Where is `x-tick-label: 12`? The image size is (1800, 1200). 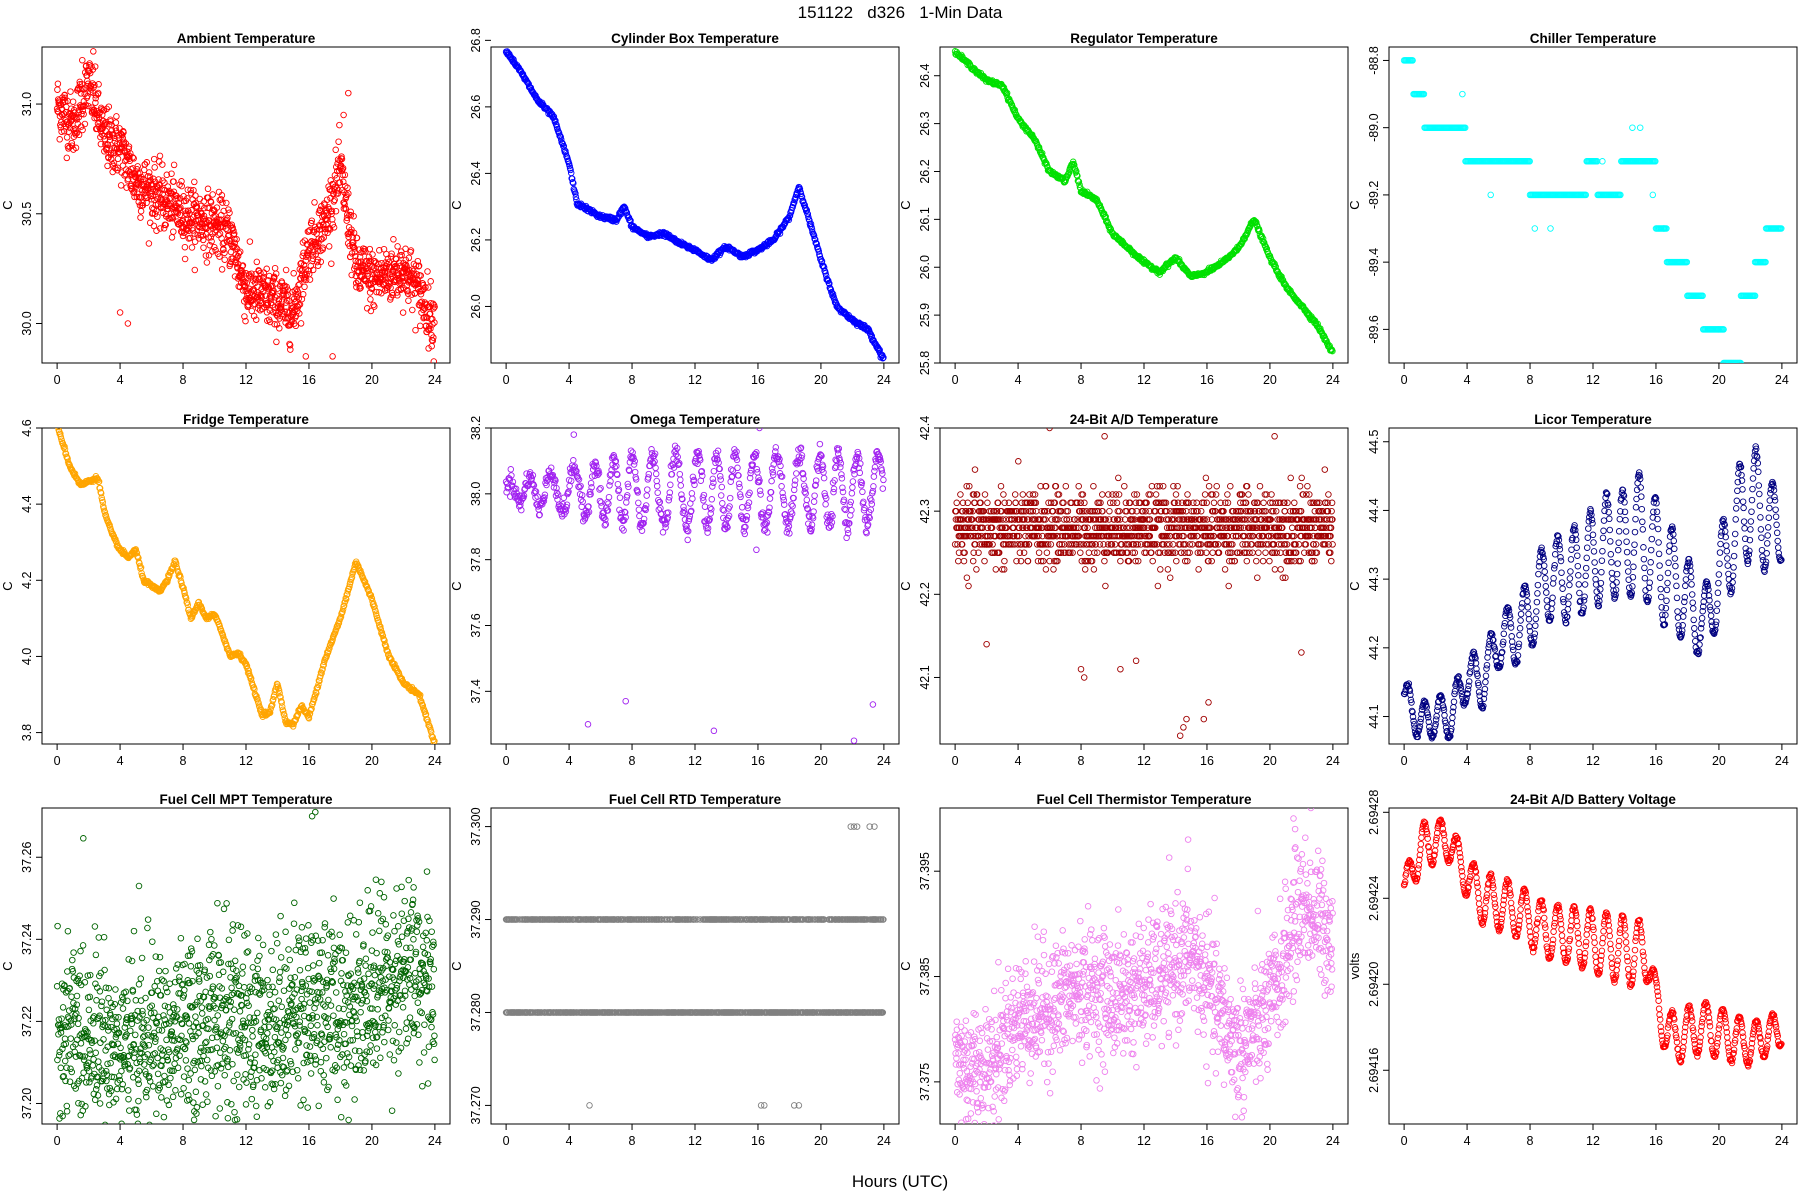
x-tick-label: 12 is located at coordinates (246, 380).